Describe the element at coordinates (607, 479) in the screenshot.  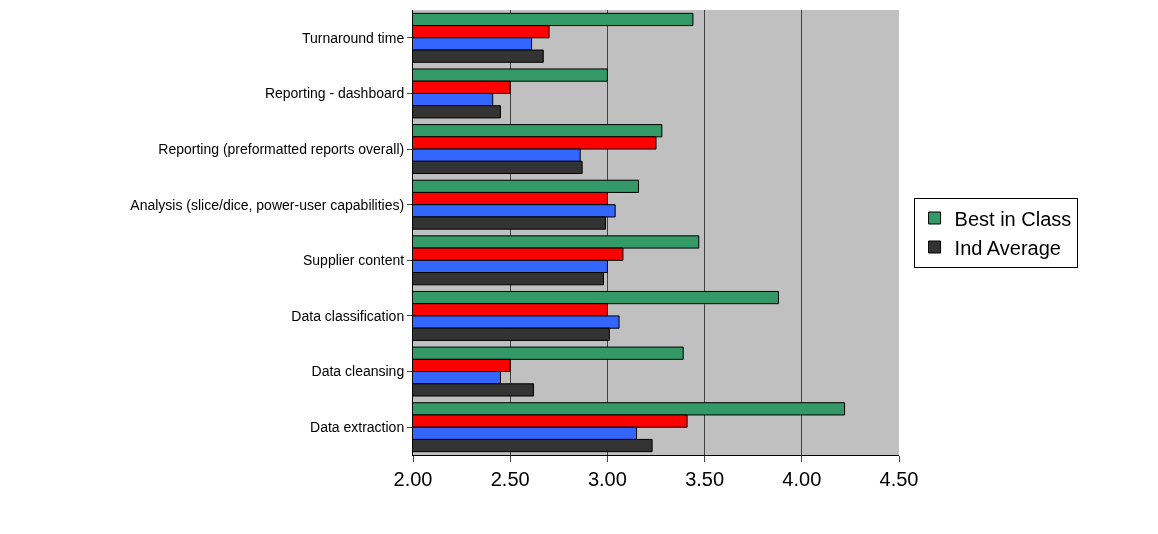
I see `x-tick-label: 3.00` at that location.